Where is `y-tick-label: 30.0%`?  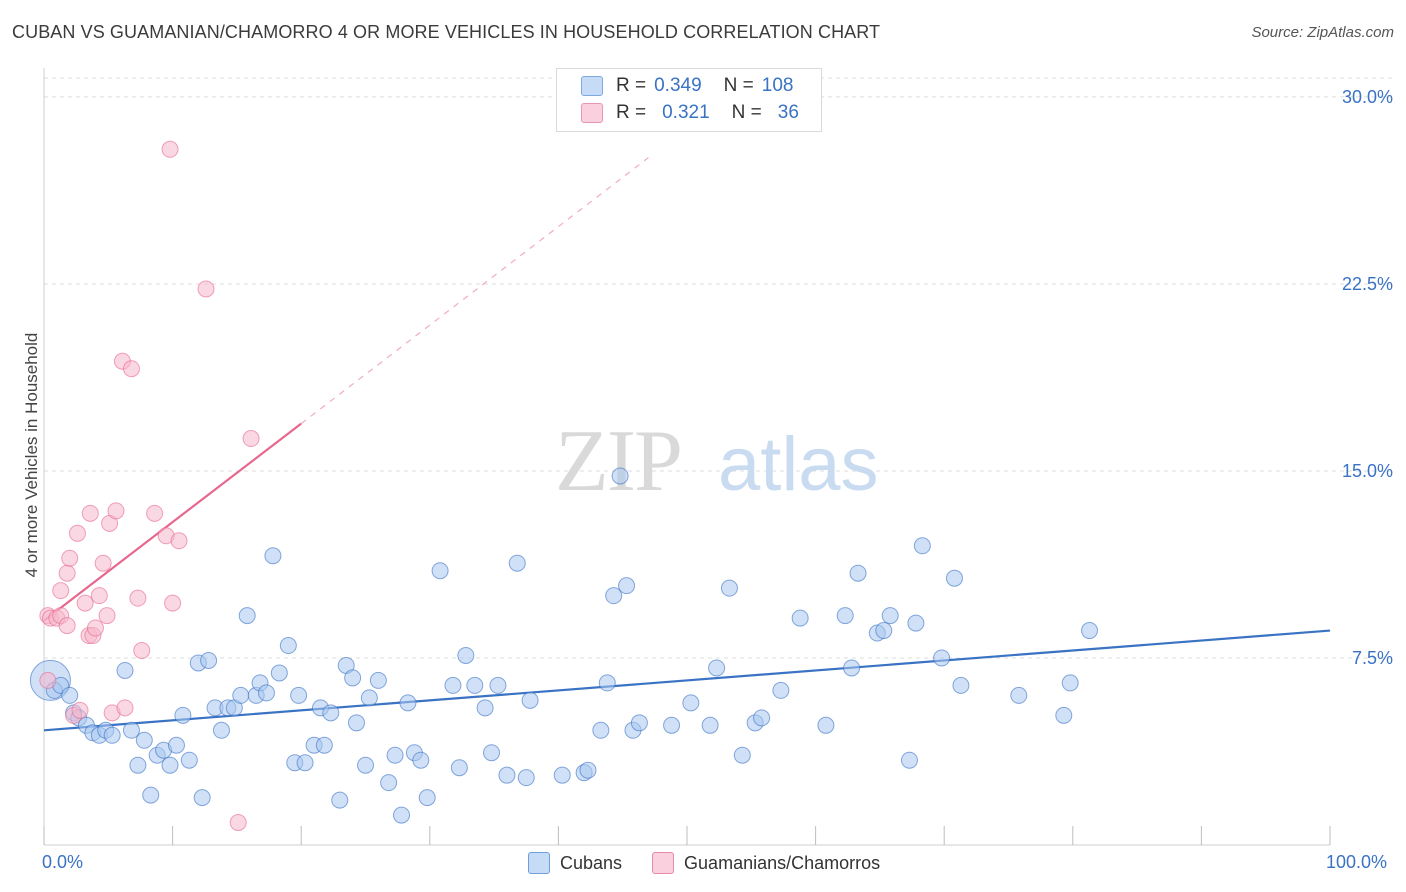 y-tick-label: 30.0% is located at coordinates (1367, 97).